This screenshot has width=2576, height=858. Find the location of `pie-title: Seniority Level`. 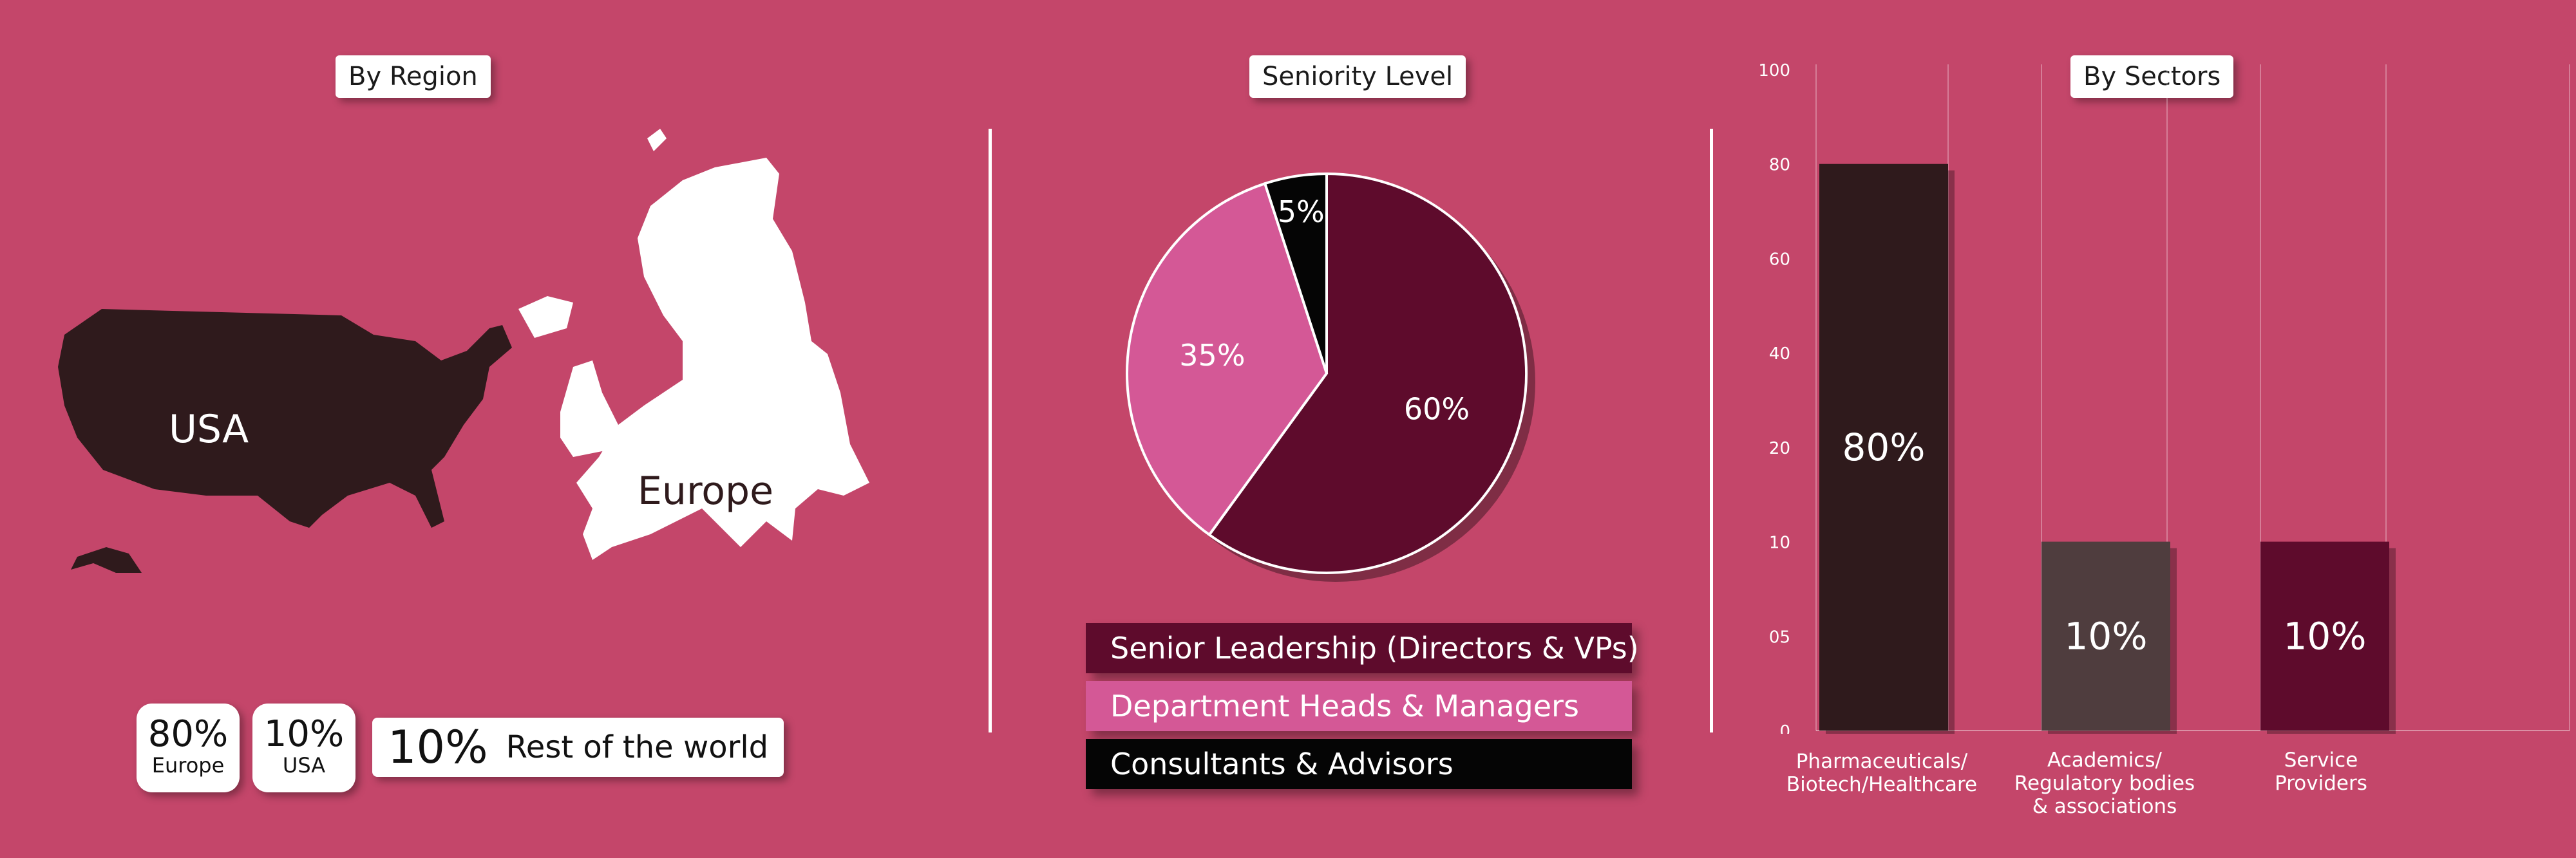

pie-title: Seniority Level is located at coordinates (1357, 76).